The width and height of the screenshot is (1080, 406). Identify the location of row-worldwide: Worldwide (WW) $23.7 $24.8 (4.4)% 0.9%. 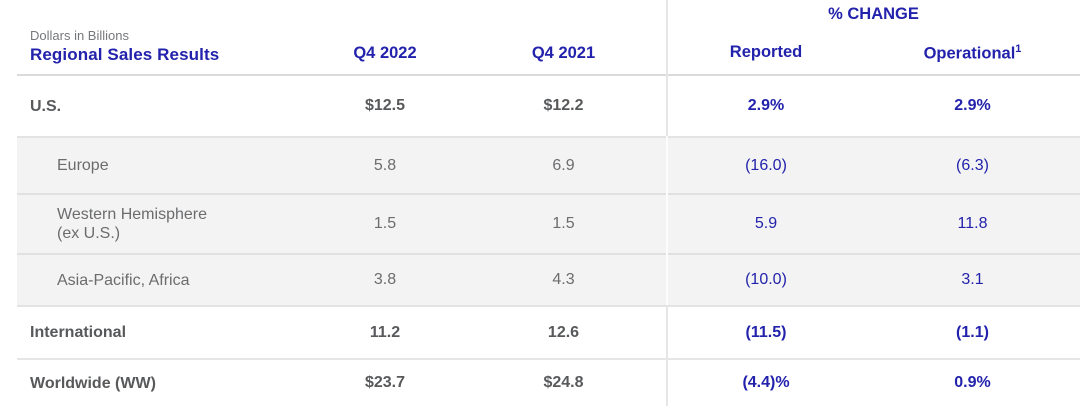
(548, 382).